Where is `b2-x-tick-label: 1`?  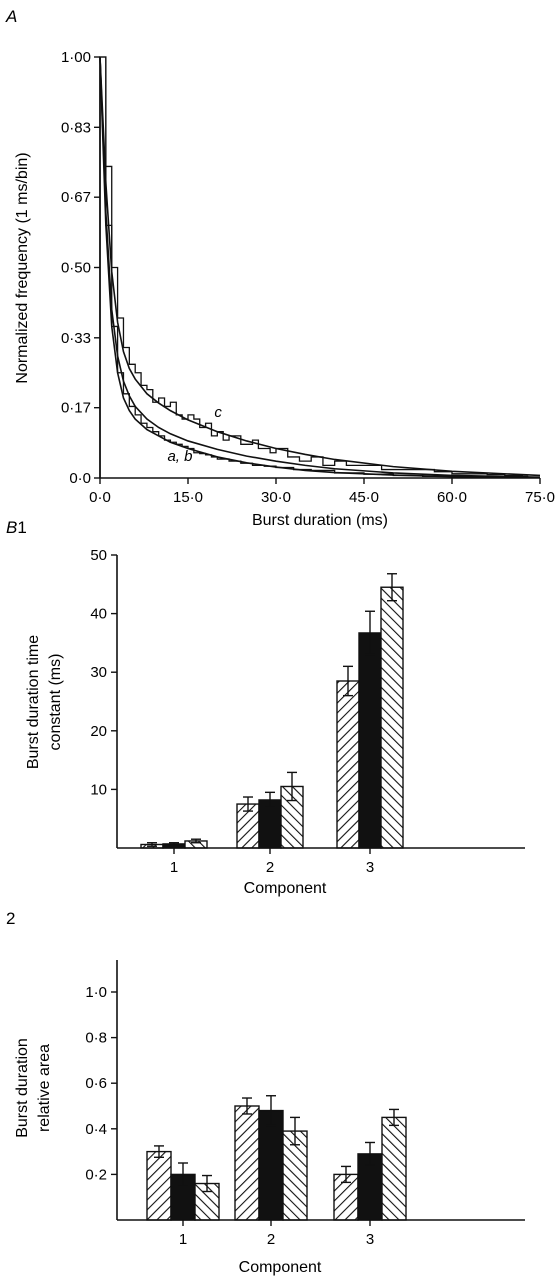 b2-x-tick-label: 1 is located at coordinates (183, 1239).